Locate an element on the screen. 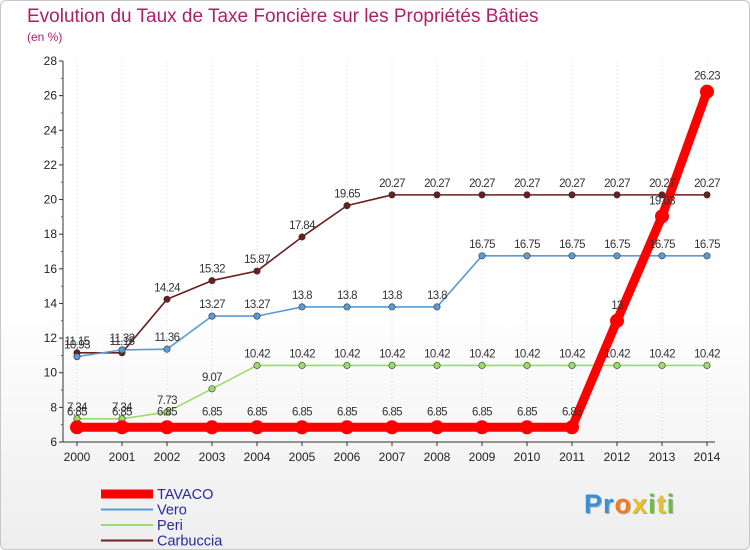  legend-label-carbuccia: Carbuccia is located at coordinates (190, 542).